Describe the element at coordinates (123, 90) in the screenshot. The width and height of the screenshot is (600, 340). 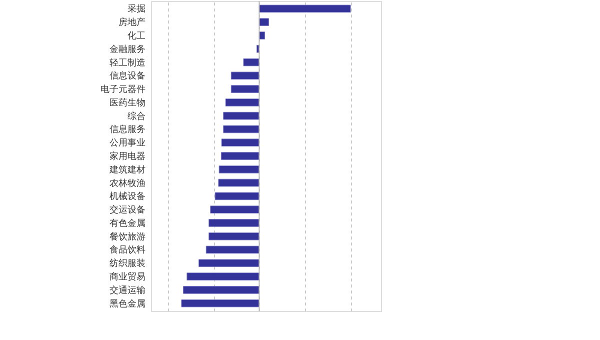
I see `y-tick-label: 电子元器件` at that location.